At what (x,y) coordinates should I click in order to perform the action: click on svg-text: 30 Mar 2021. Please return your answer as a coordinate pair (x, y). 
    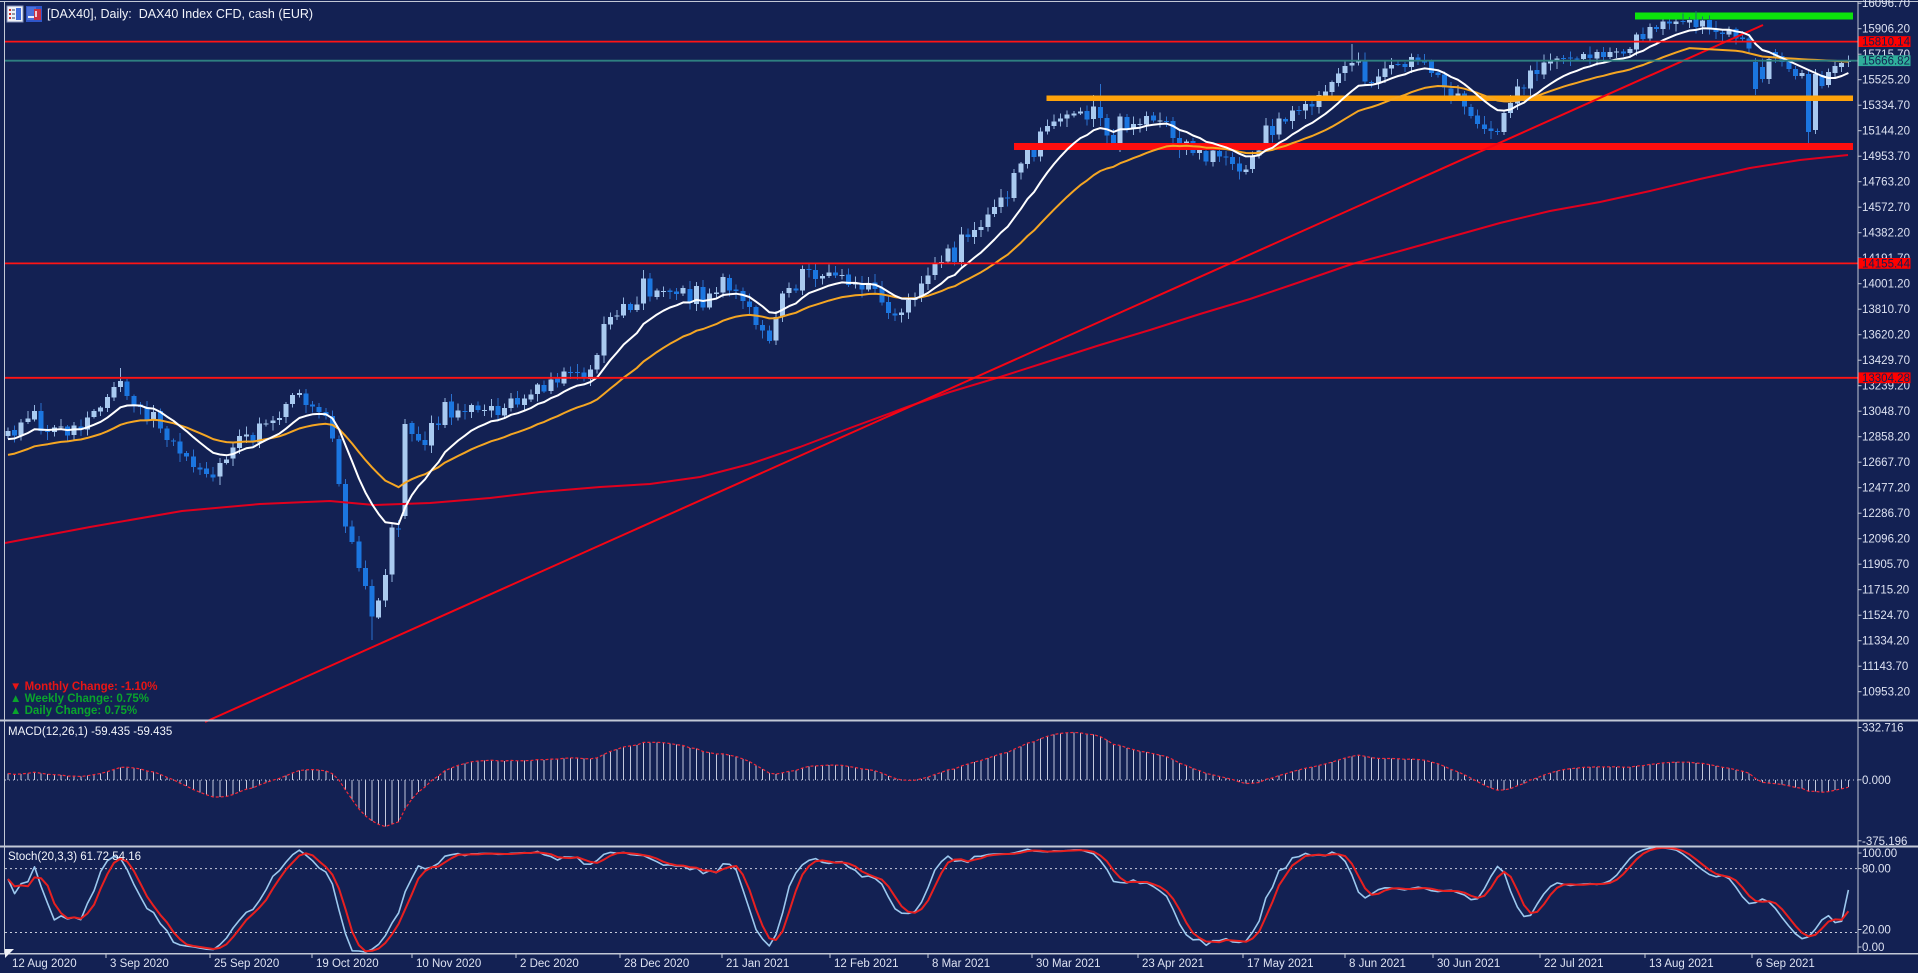
    Looking at the image, I should click on (1068, 964).